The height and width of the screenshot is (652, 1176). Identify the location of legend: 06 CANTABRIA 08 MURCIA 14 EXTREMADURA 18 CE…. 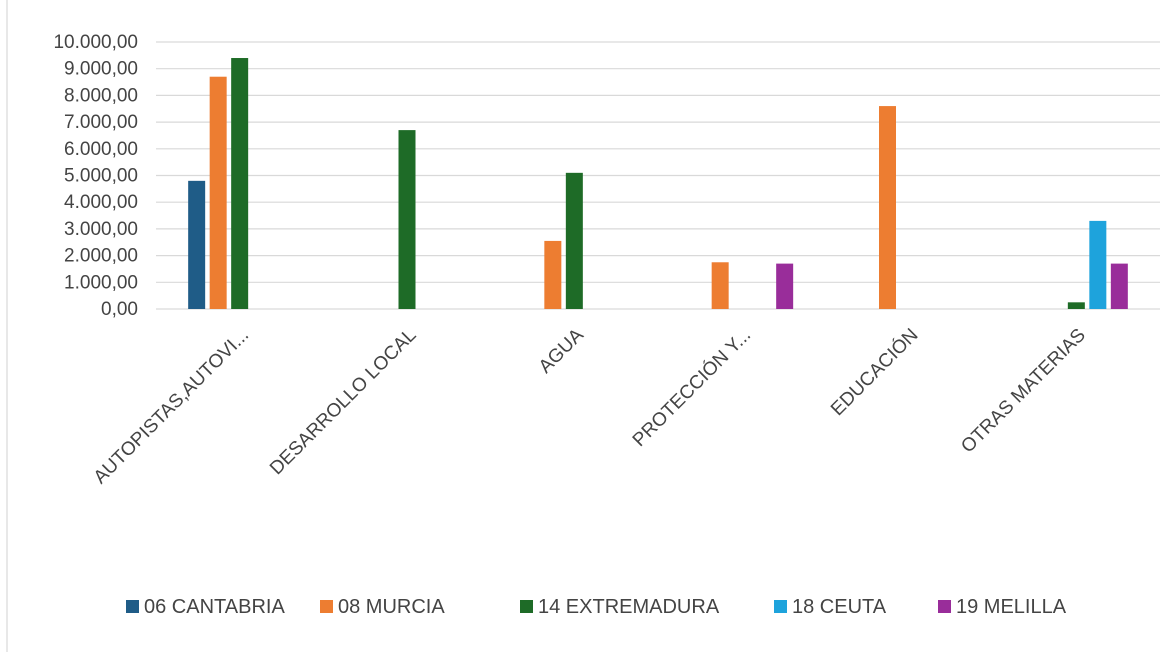
(596, 607).